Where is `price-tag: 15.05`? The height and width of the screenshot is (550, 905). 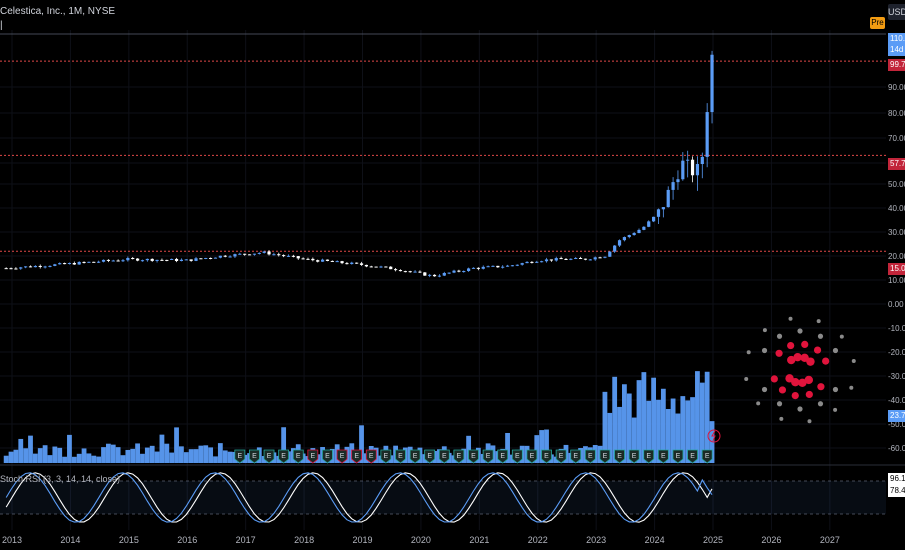 price-tag: 15.05 is located at coordinates (896, 269).